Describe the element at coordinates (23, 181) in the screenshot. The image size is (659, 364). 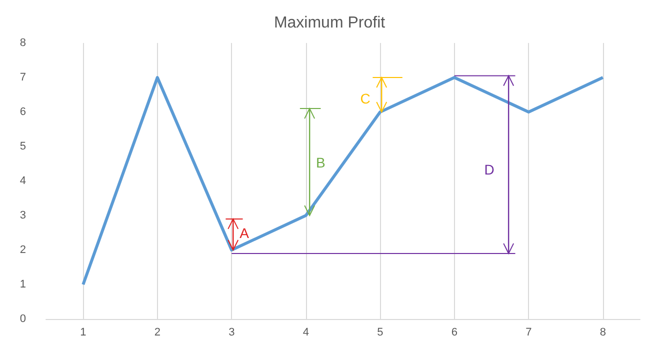
I see `y-tick-label: 4` at that location.